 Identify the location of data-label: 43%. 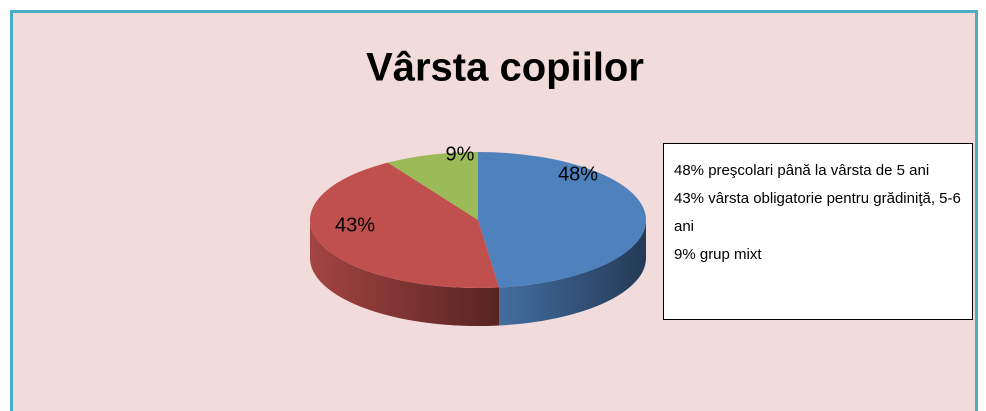
(355, 225).